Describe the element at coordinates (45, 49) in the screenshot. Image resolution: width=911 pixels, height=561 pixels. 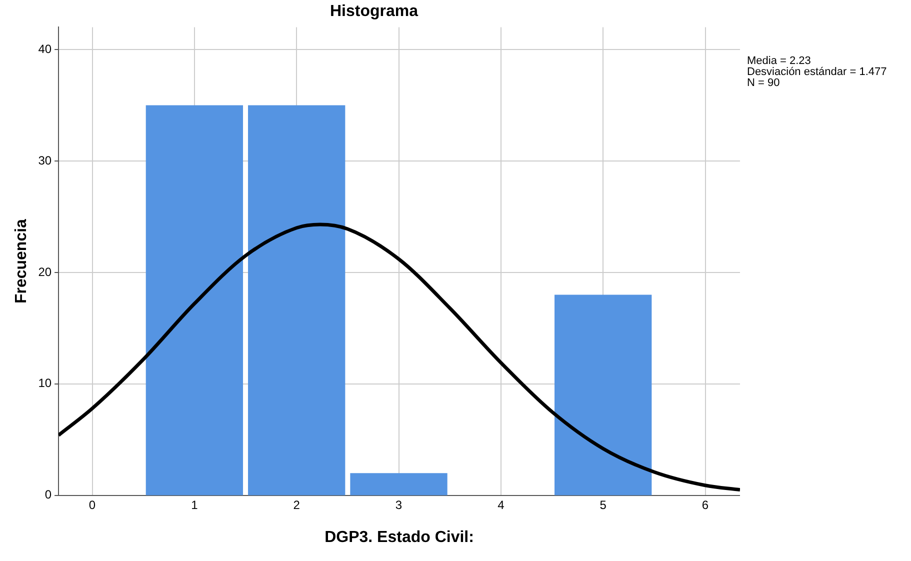
I see `y-tick-label: 40` at that location.